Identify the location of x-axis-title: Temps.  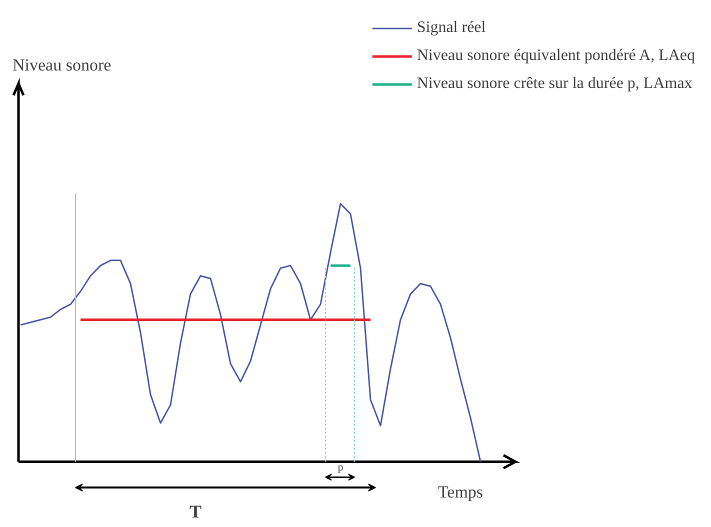
(461, 492).